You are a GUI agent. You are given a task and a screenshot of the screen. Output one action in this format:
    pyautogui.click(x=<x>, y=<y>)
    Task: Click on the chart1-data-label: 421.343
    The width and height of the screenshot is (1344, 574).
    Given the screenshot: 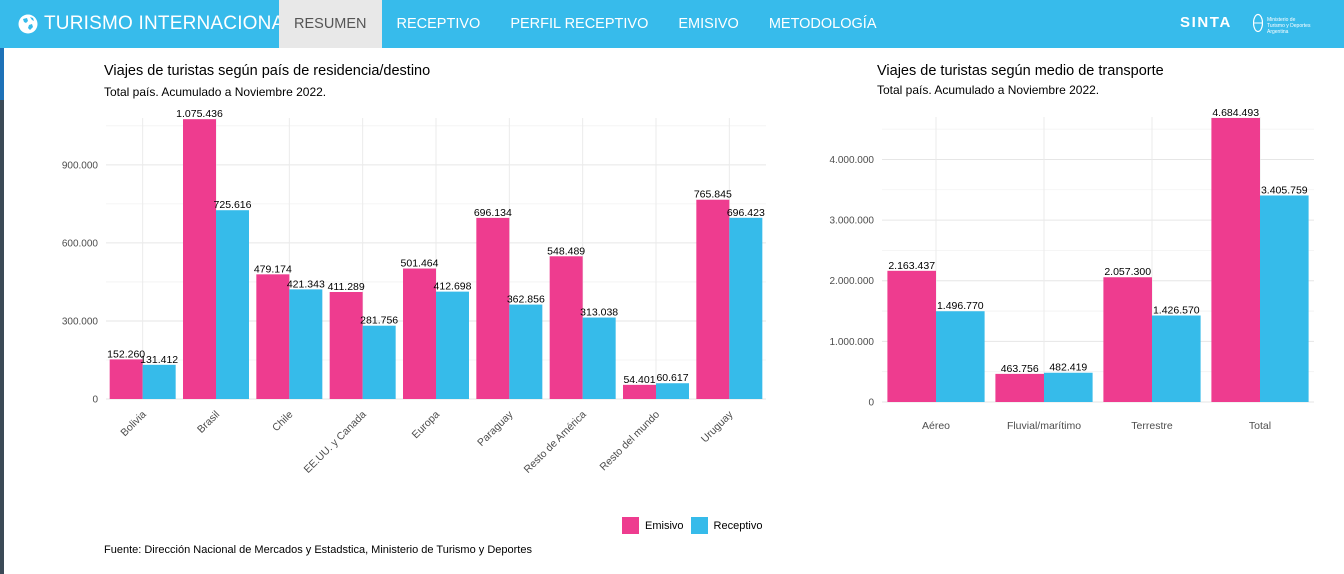 What is the action you would take?
    pyautogui.click(x=306, y=284)
    